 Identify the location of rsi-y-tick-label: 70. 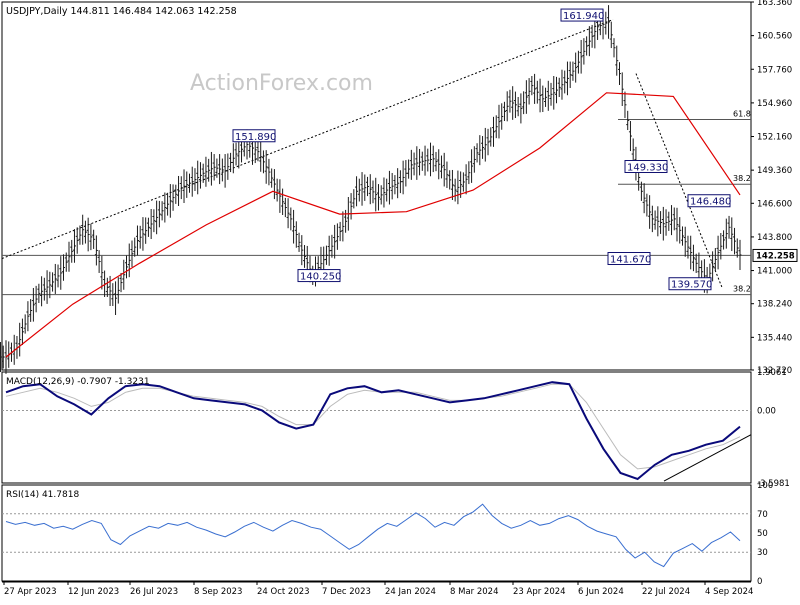
(762, 515).